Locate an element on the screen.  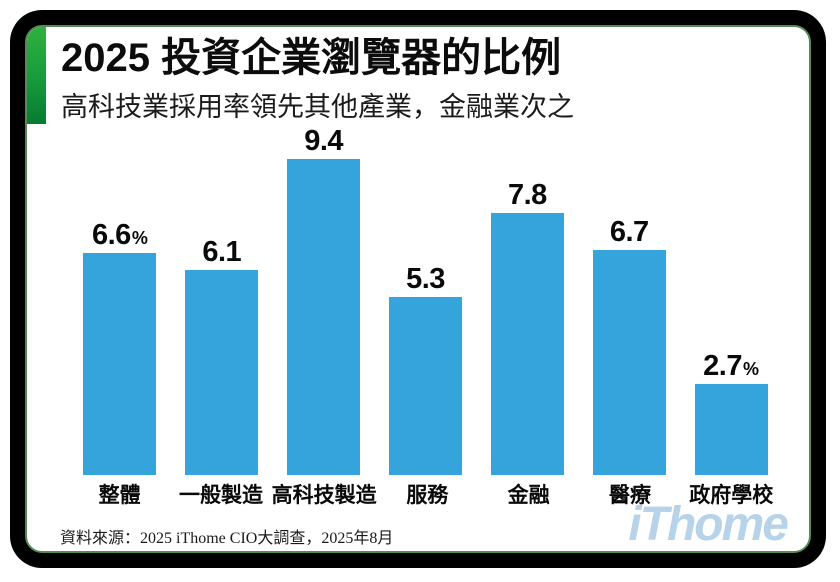
category-label: 整體 is located at coordinates (119, 495).